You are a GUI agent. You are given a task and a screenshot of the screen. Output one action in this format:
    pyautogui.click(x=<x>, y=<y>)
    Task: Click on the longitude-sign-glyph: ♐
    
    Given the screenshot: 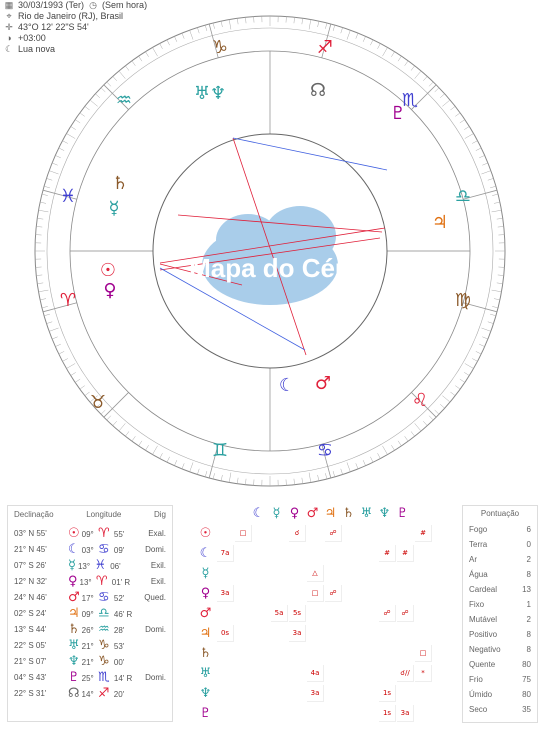 What is the action you would take?
    pyautogui.click(x=103, y=693)
    